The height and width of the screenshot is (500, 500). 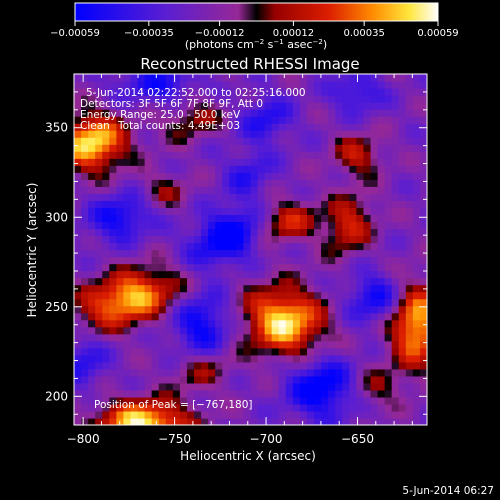 I want to click on detectors-annotation: Detectors: 3F 5F 6F 7F 8F 9F, Att 0, so click(x=171, y=104).